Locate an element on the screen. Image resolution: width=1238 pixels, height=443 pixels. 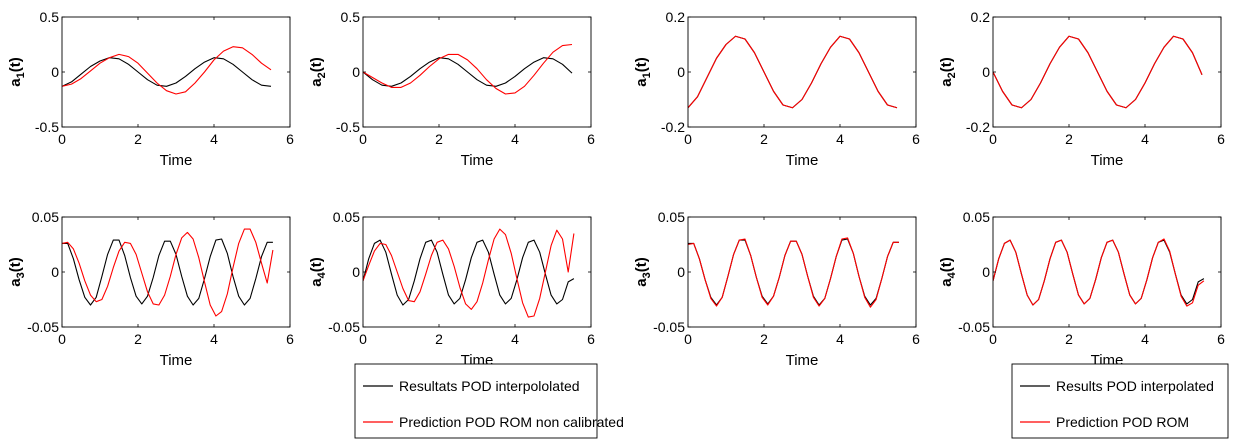
y-tick-label: -0.2 is located at coordinates (673, 127).